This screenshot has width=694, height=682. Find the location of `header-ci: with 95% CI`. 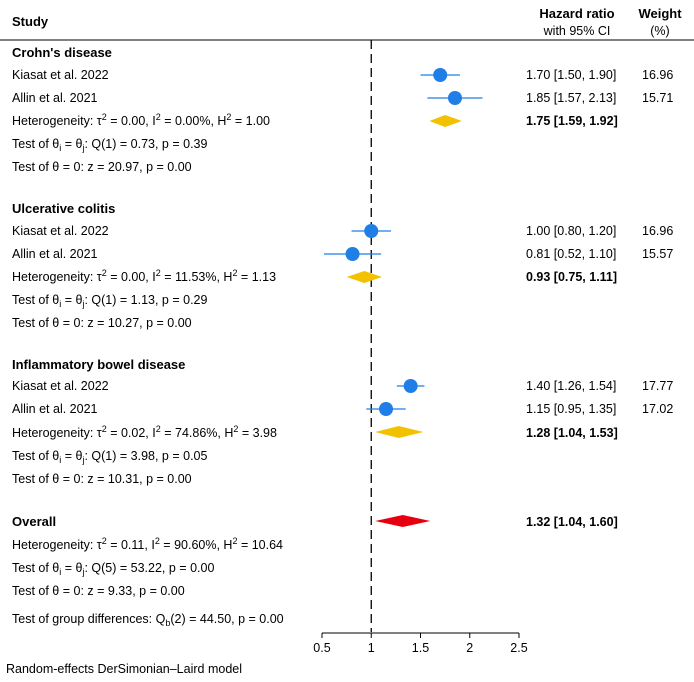

header-ci: with 95% CI is located at coordinates (577, 31).